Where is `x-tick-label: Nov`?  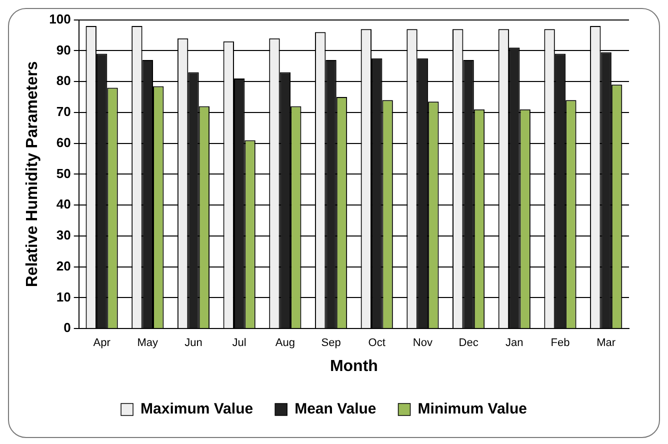
x-tick-label: Nov is located at coordinates (422, 343).